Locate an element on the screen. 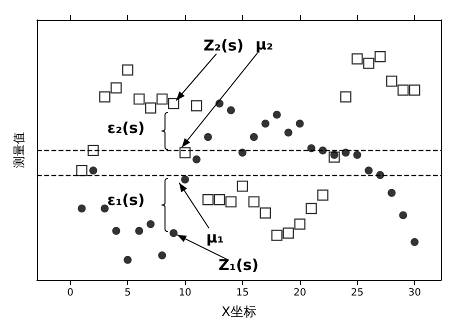 This screenshot has width=471, height=333. annotation: Z₁(s) is located at coordinates (238, 265).